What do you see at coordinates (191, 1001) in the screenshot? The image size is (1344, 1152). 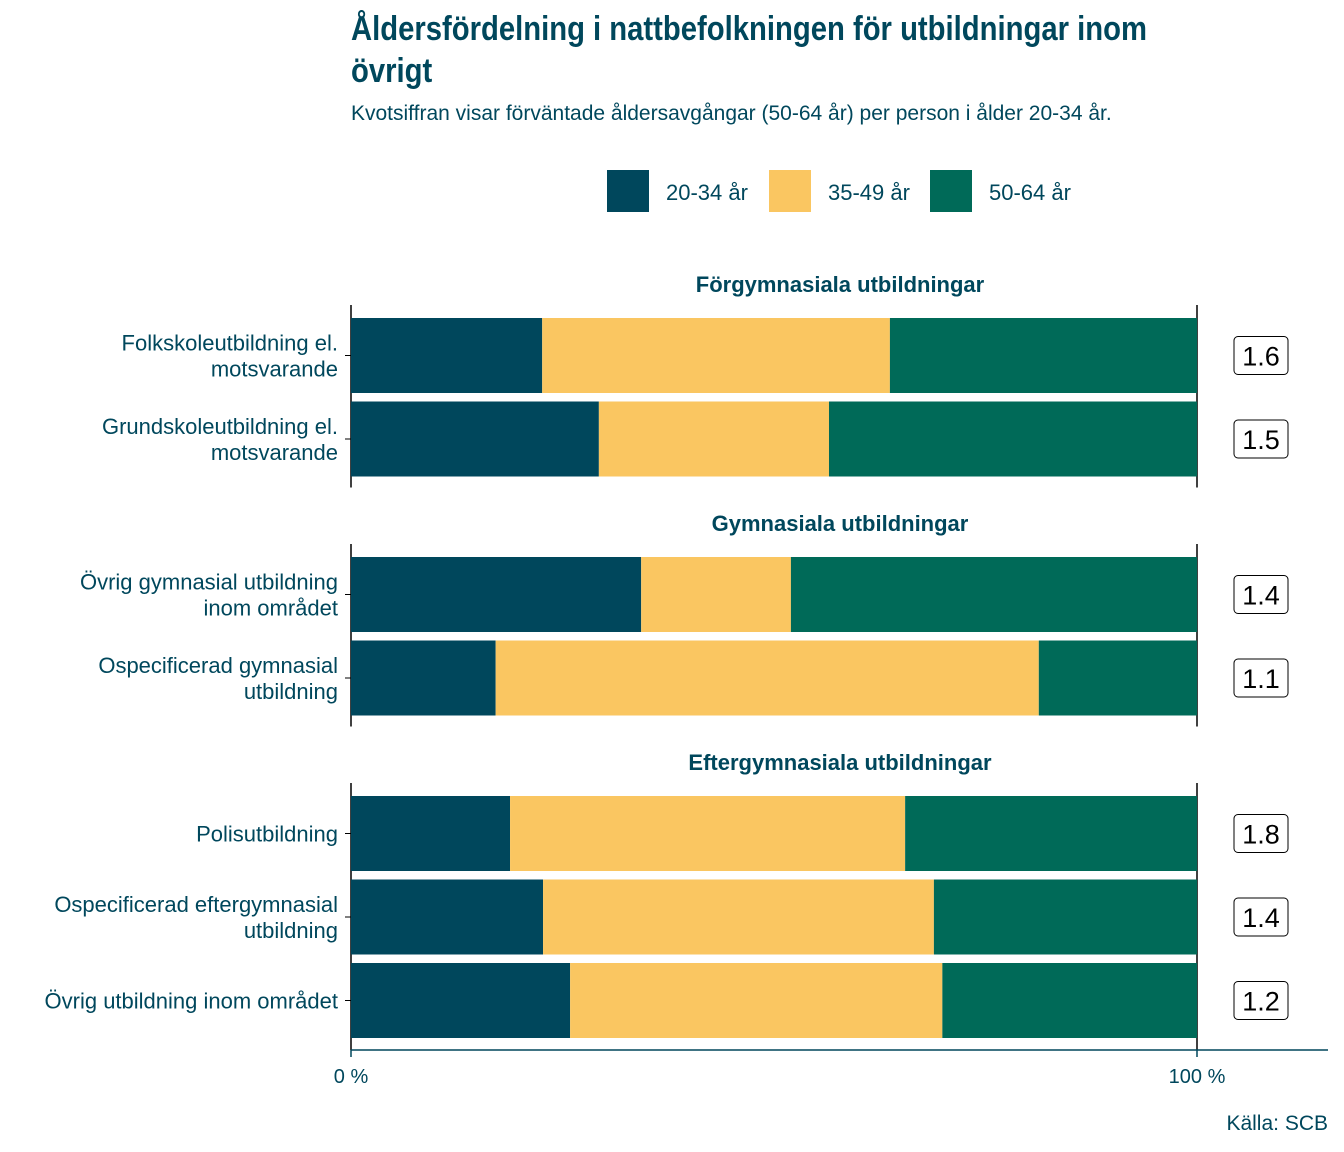 I see `category-label: Övrig utbildning inom området` at bounding box center [191, 1001].